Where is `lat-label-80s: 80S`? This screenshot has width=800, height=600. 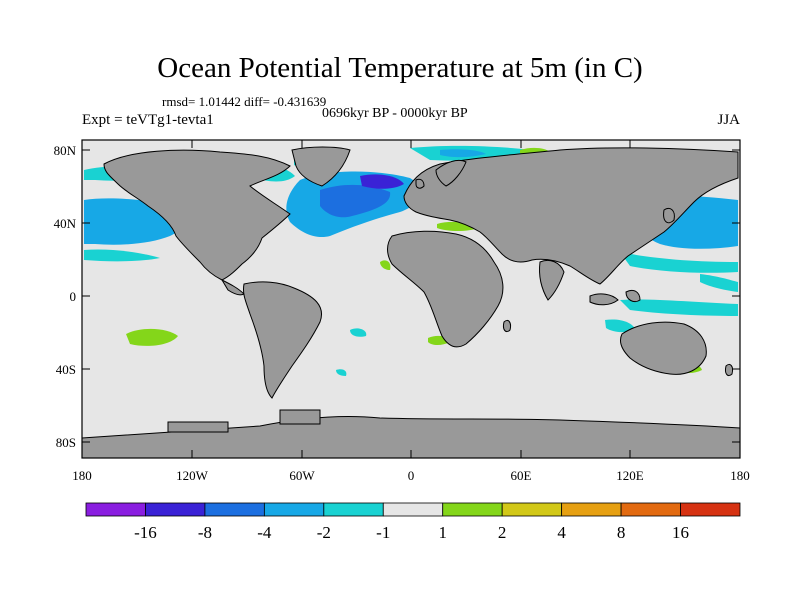 lat-label-80s: 80S is located at coordinates (66, 442).